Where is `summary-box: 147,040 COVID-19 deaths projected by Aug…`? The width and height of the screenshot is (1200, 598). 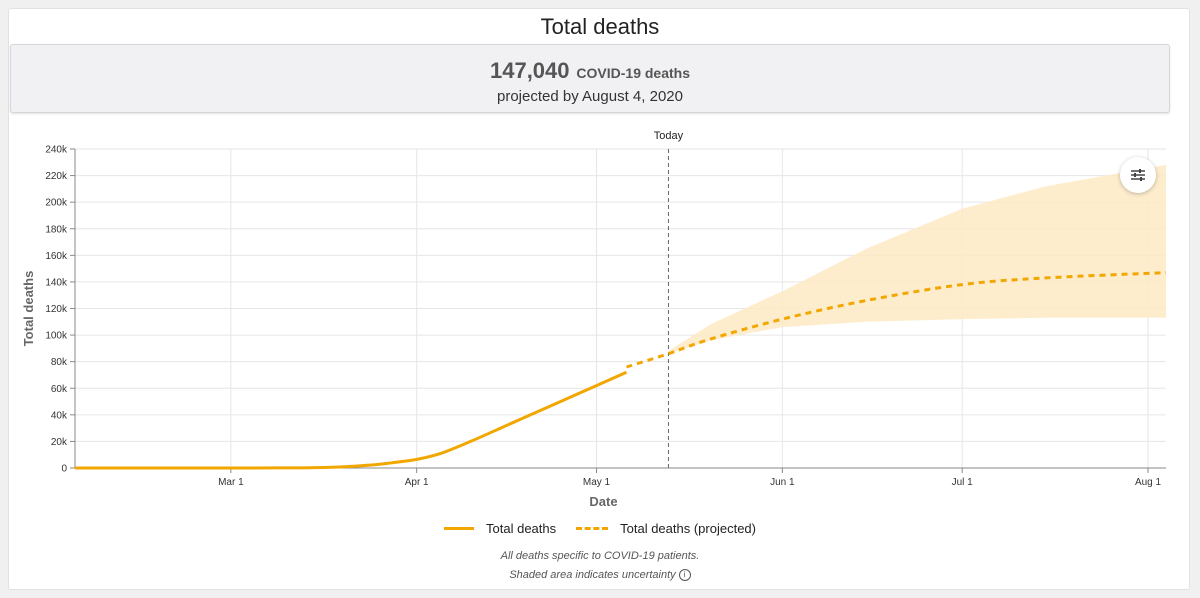
summary-box: 147,040 COVID-19 deaths projected by Aug… is located at coordinates (590, 78).